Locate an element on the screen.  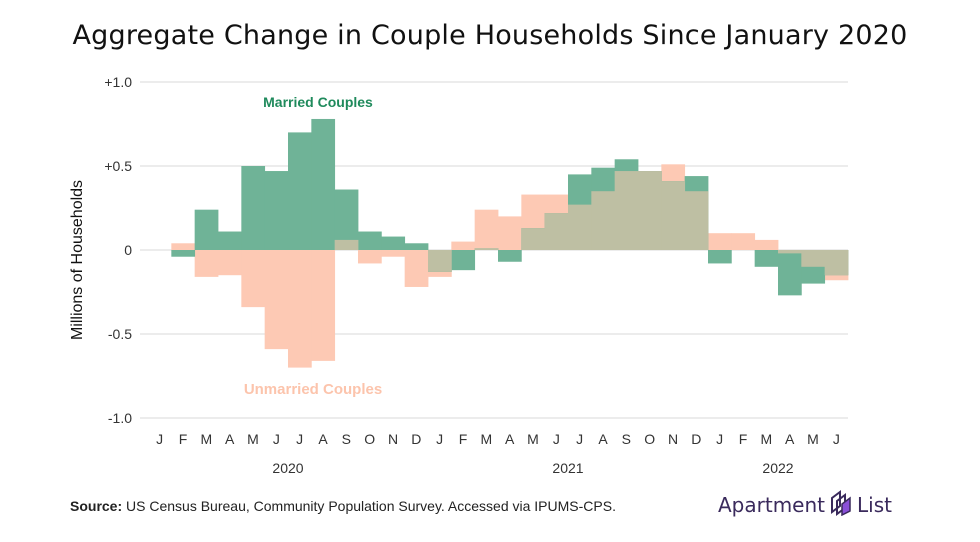
y-tick-label: +1.0 is located at coordinates (118, 82).